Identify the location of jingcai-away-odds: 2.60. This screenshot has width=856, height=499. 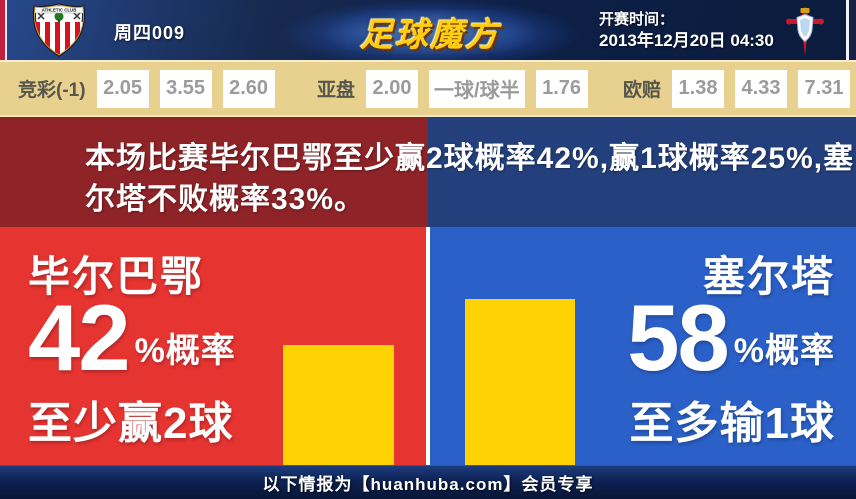
(248, 88).